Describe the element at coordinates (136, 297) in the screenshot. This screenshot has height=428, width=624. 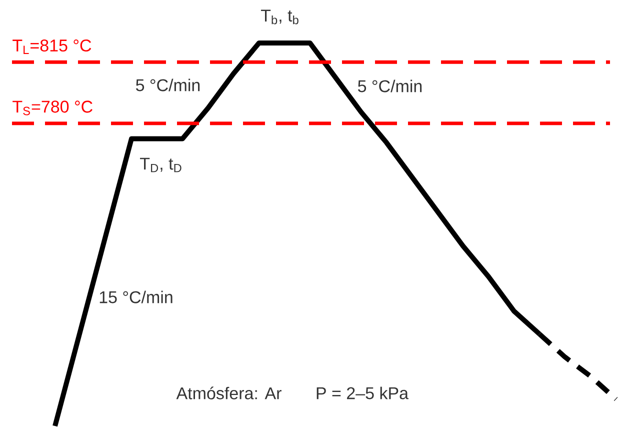
I see `annotation: 15 °C/min` at that location.